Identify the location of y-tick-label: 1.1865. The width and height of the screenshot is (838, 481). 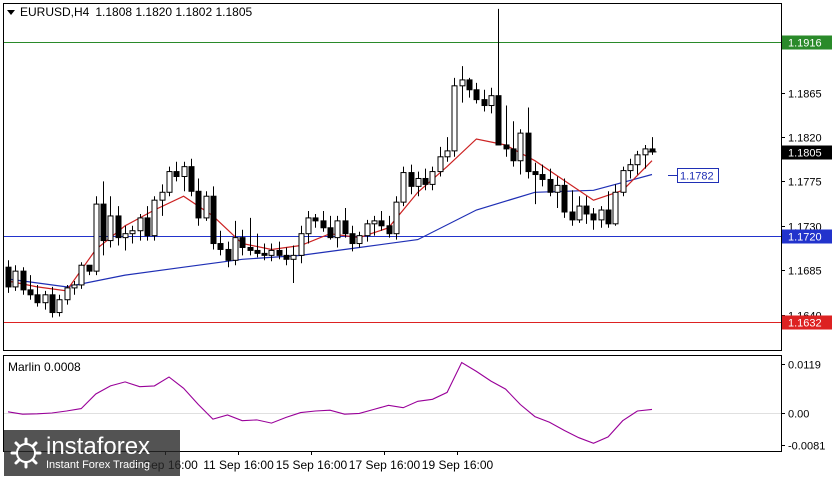
(805, 95).